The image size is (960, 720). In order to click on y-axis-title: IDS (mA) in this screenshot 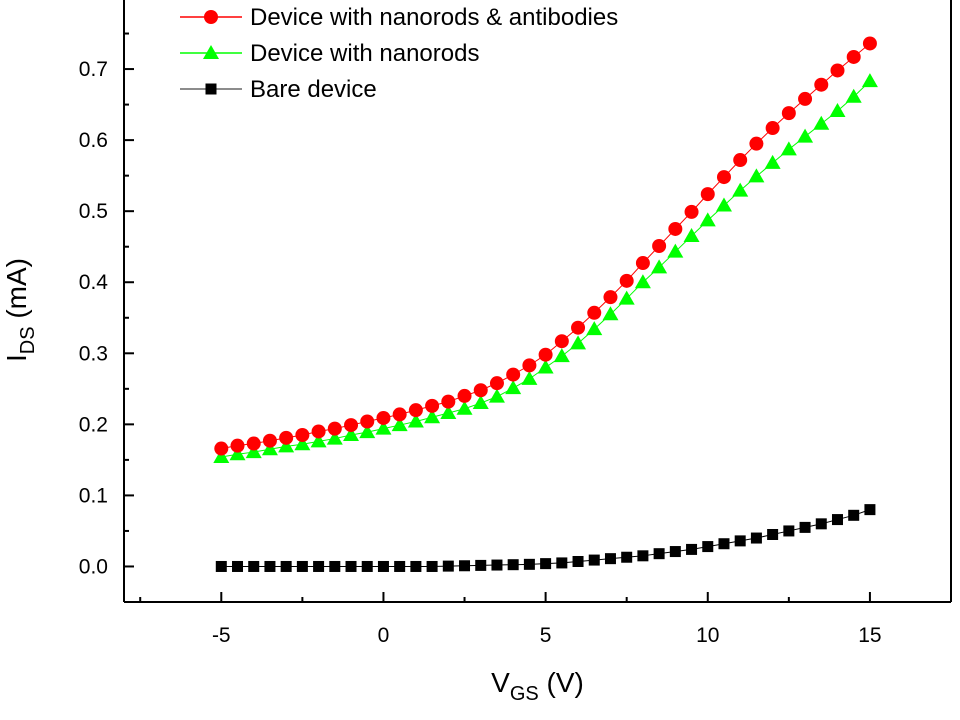, I will do `click(20, 310)`.